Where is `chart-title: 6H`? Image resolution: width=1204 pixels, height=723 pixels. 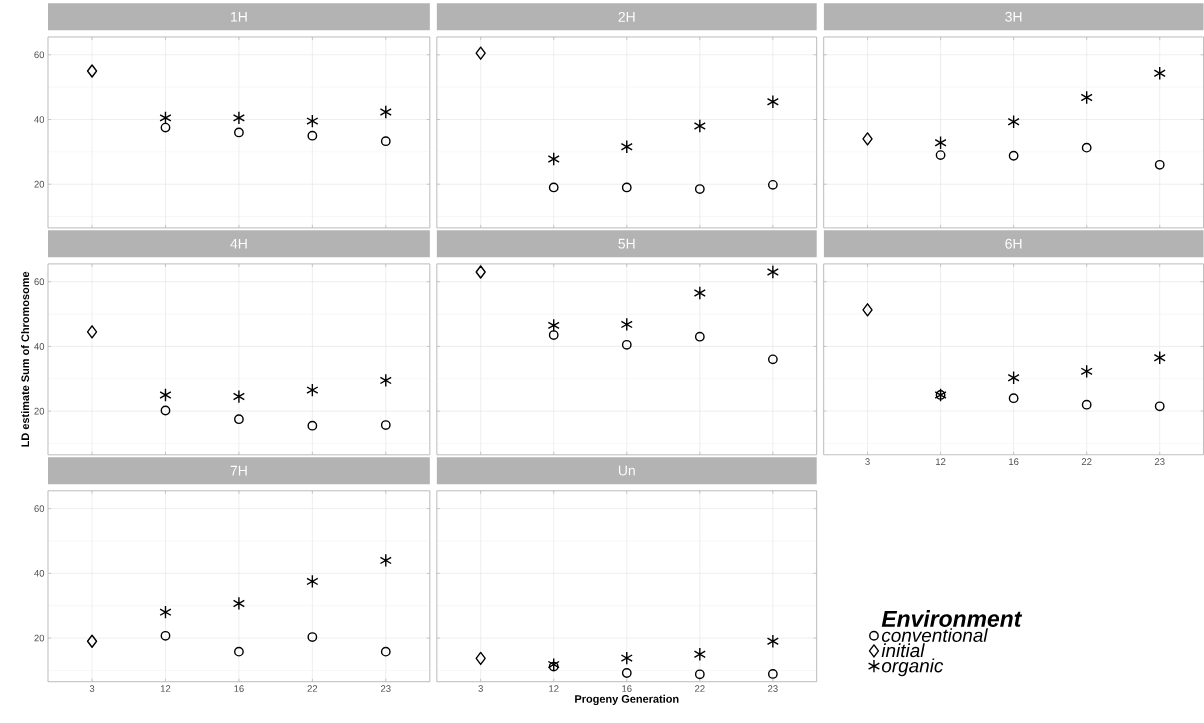
chart-title: 6H is located at coordinates (1013, 243).